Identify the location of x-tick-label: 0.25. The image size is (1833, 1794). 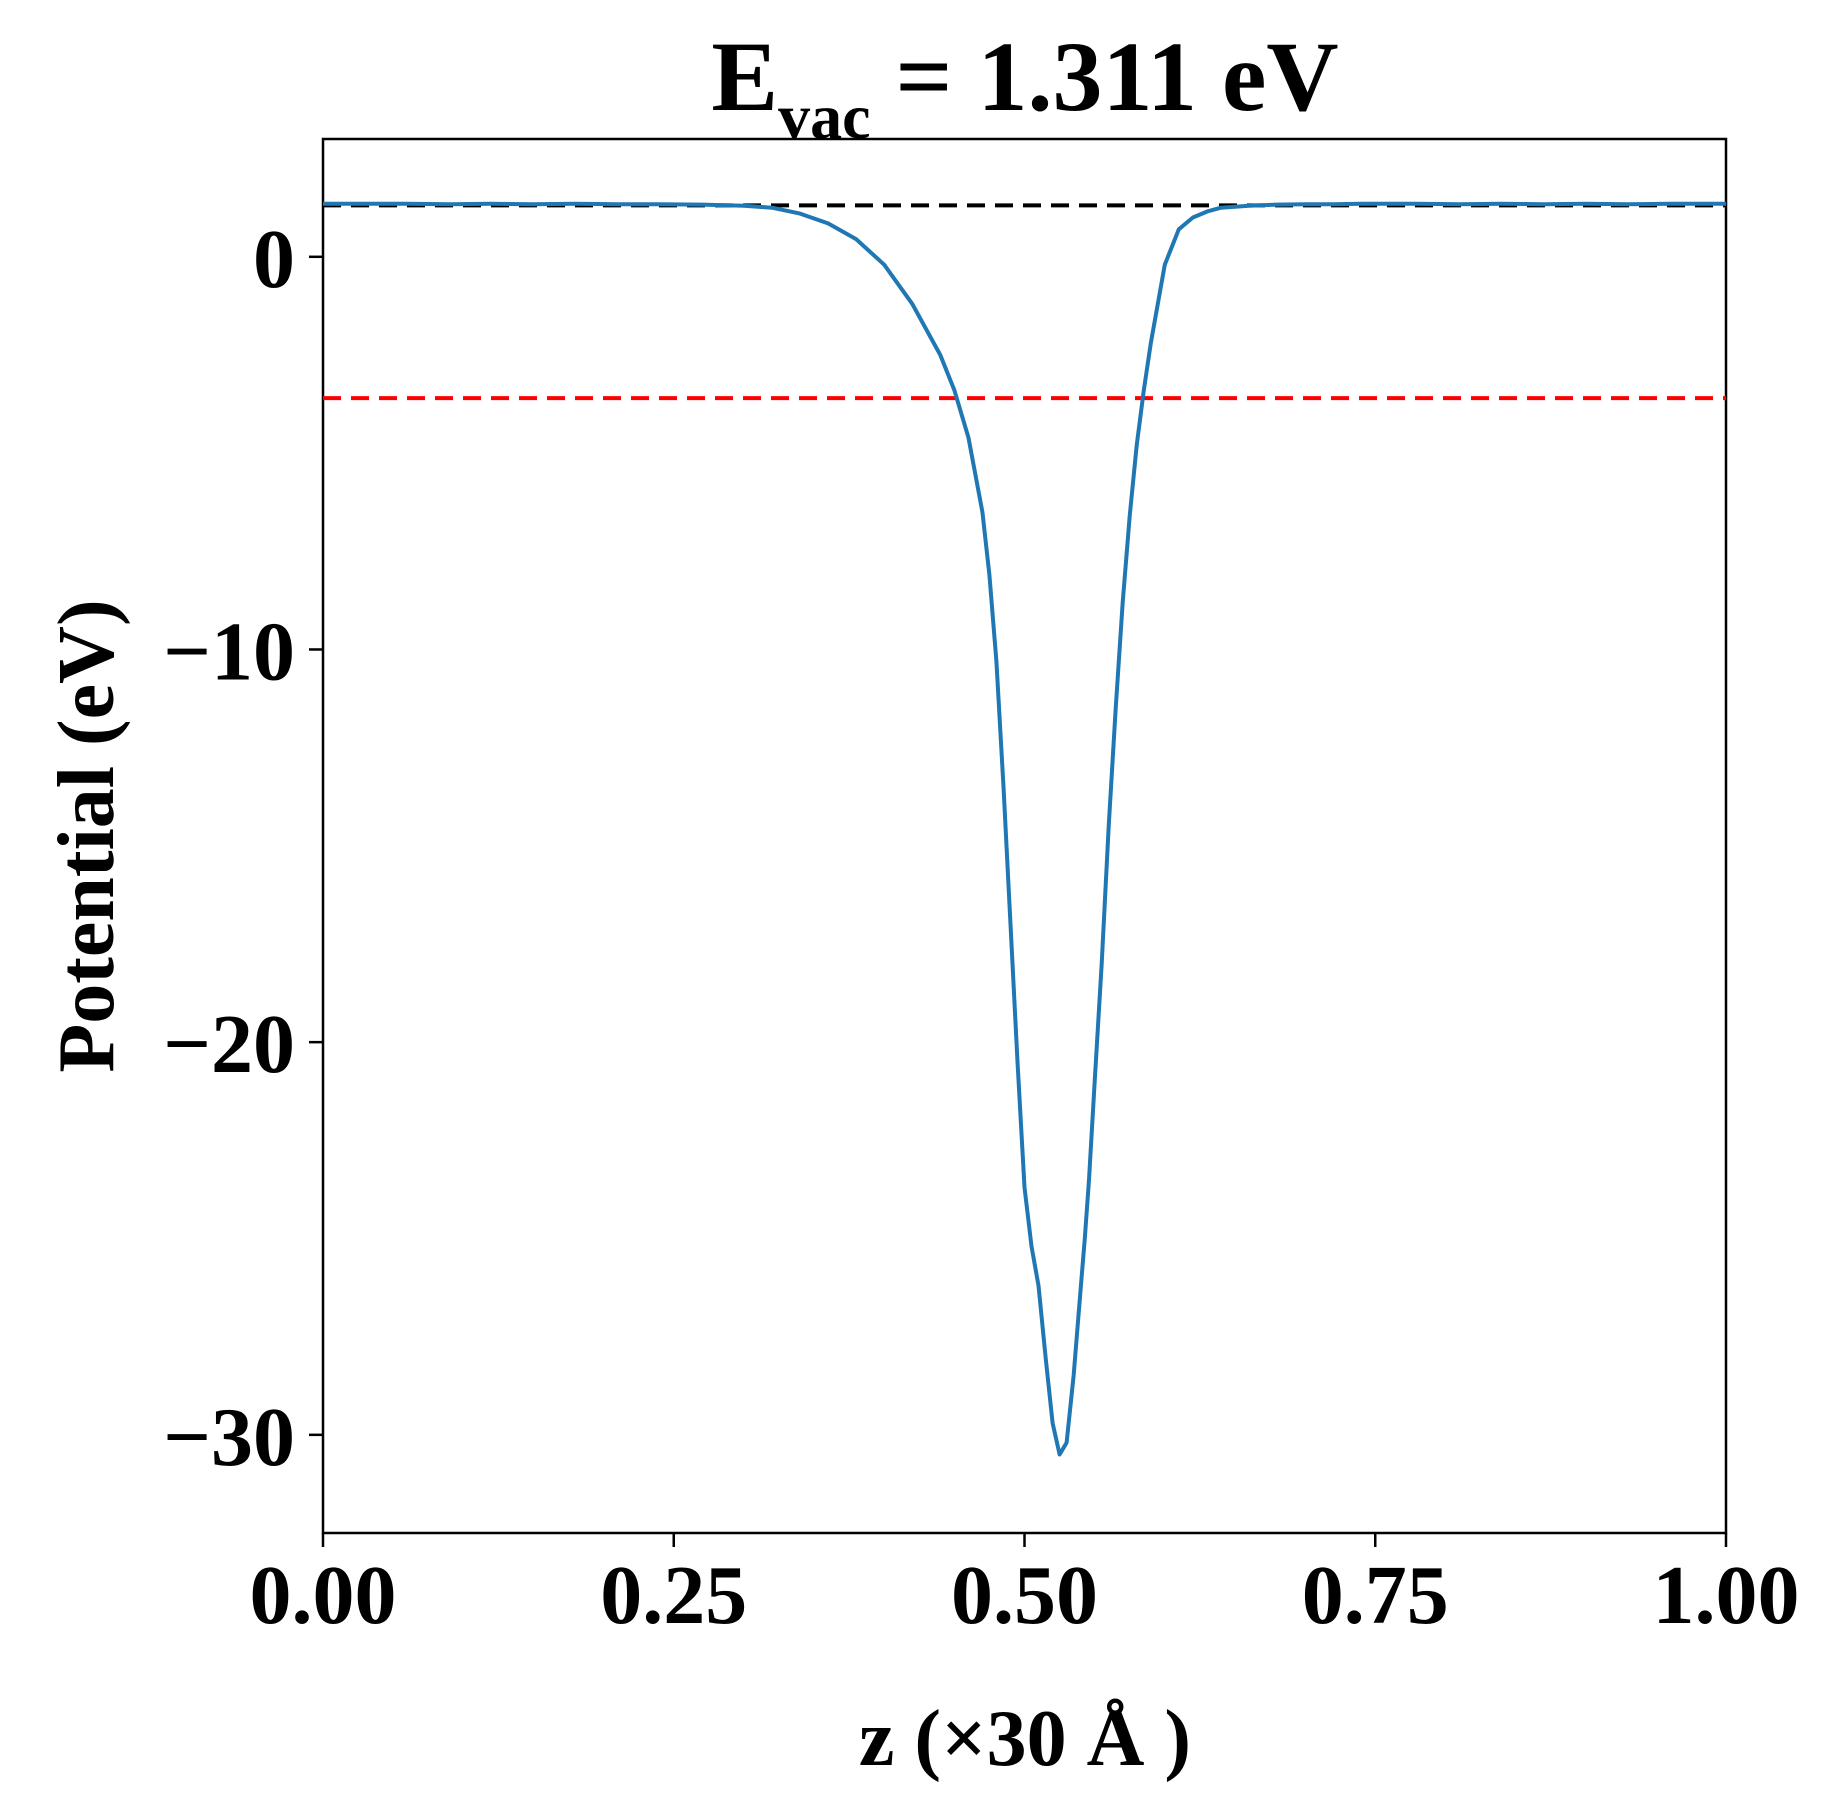
(673, 1595).